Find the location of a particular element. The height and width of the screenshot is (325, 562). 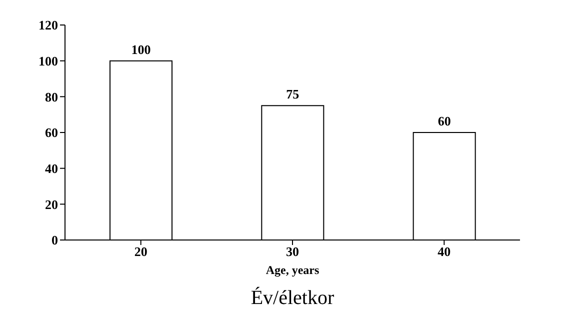

text: Év/életkor is located at coordinates (293, 298).